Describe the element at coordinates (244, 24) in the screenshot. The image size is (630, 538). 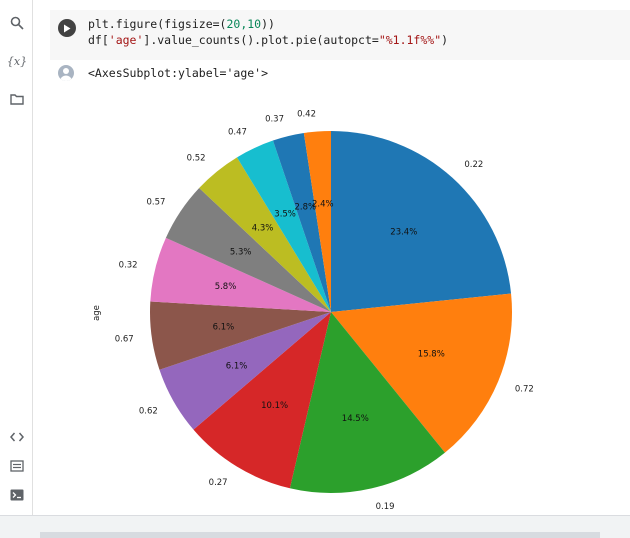
I see `code-token-number: 20,10` at that location.